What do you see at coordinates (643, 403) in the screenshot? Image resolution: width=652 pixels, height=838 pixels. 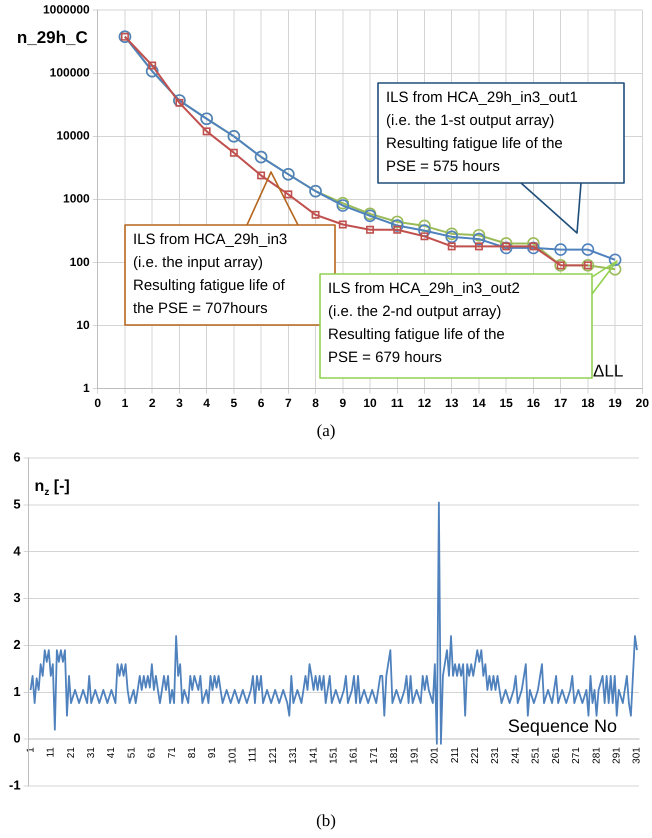 I see `x-tick-label: 20` at bounding box center [643, 403].